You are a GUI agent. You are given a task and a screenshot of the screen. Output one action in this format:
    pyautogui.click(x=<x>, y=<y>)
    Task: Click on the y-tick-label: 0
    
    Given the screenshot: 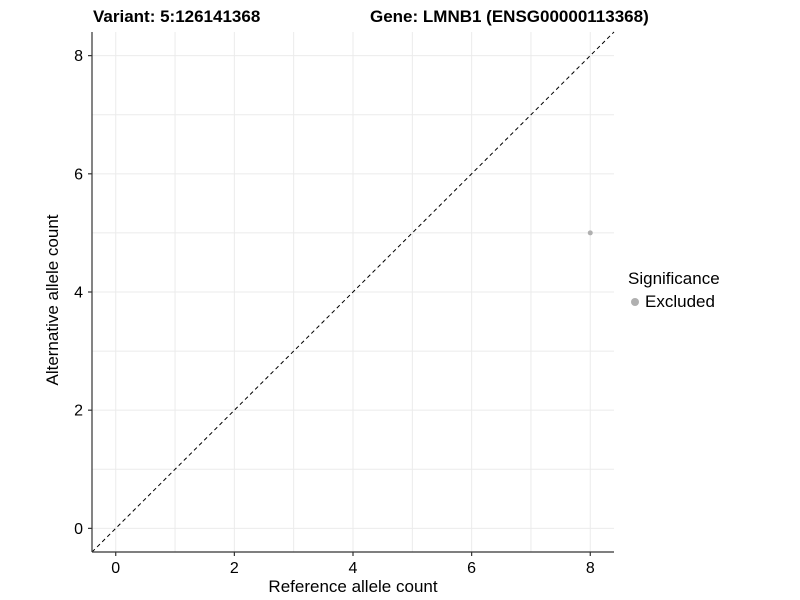 What is the action you would take?
    pyautogui.click(x=78, y=529)
    